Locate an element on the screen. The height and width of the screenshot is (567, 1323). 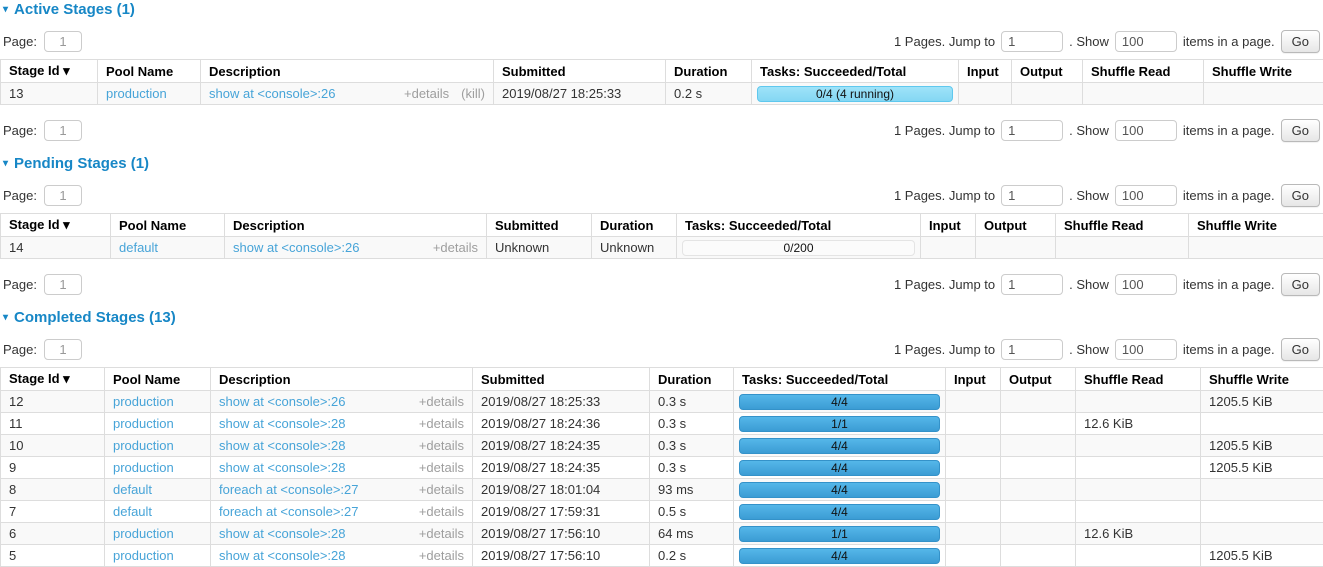
tasks-cell: 4/4 is located at coordinates (840, 446).